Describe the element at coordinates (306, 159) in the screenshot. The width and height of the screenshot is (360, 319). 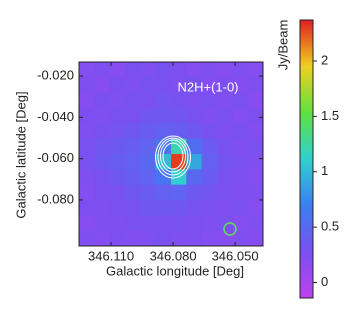
I see `colorbar` at that location.